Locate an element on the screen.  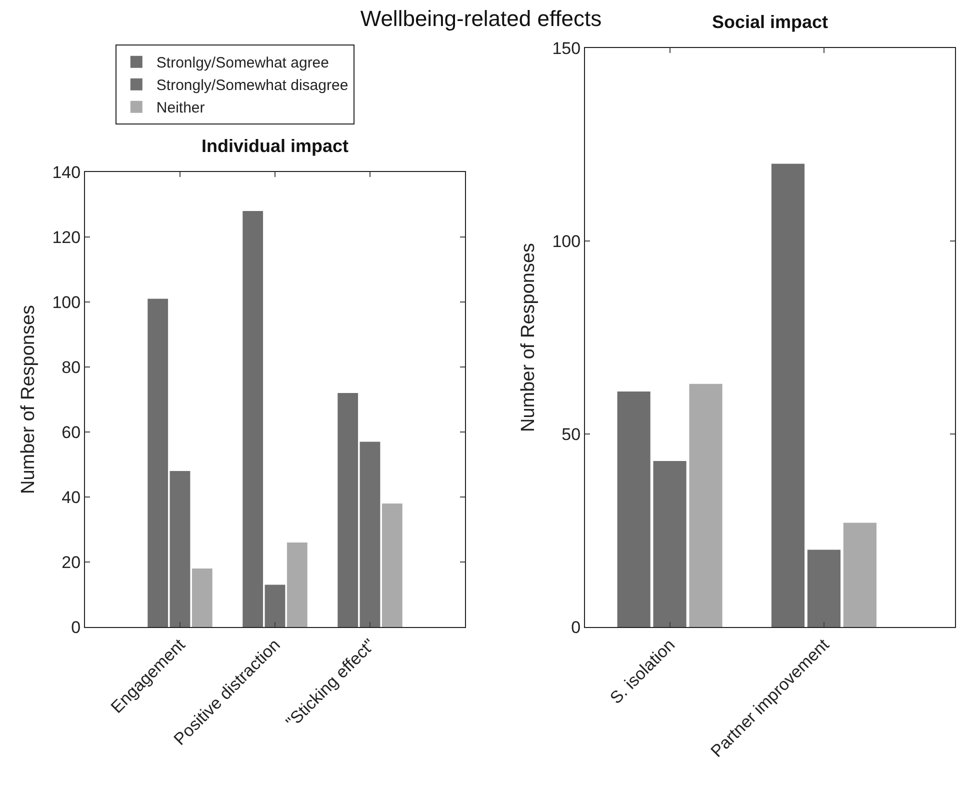
legend-label: Stronlgy/Somewhat agree is located at coordinates (243, 63).